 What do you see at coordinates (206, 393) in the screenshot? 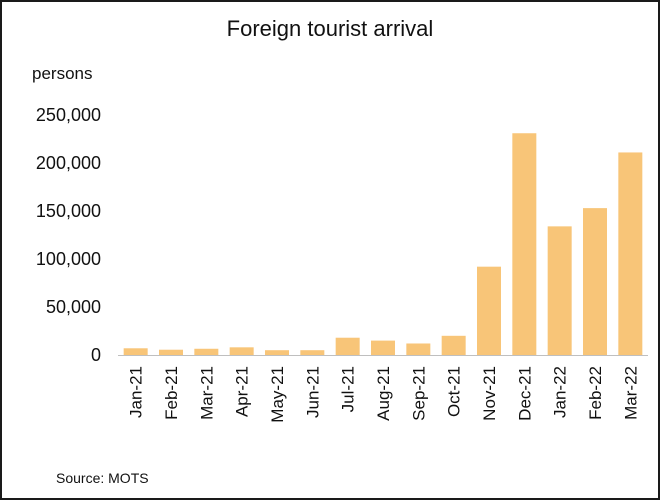
I see `x-tick-label: Mar-21` at bounding box center [206, 393].